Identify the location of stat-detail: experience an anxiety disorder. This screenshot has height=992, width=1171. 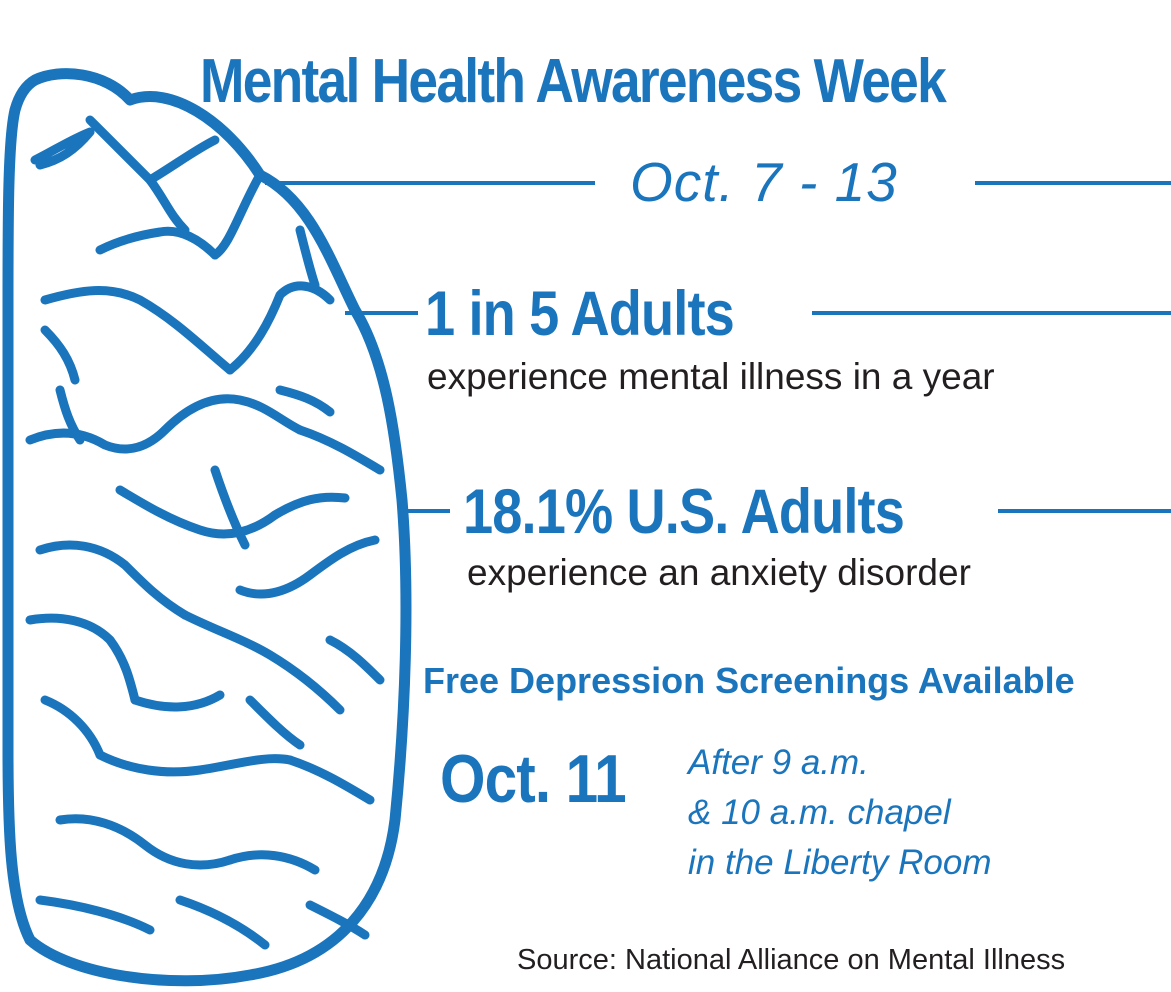
(719, 573).